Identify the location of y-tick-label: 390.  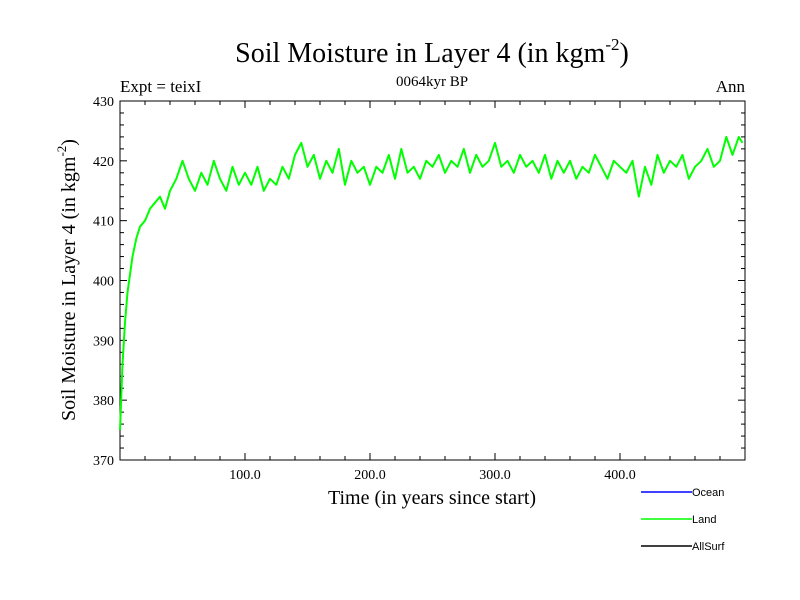
(103, 341).